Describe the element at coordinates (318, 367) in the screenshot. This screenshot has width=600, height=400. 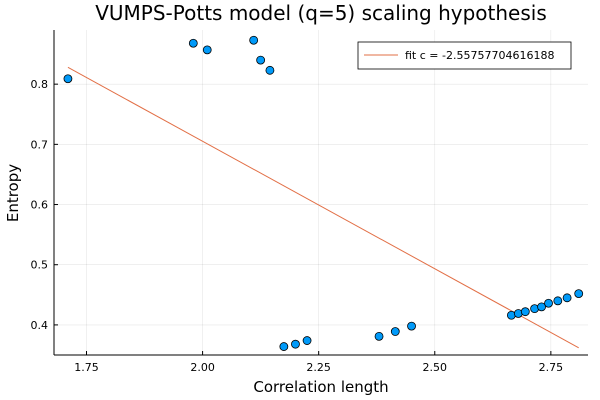
I see `x-tick-label: 2.25` at that location.